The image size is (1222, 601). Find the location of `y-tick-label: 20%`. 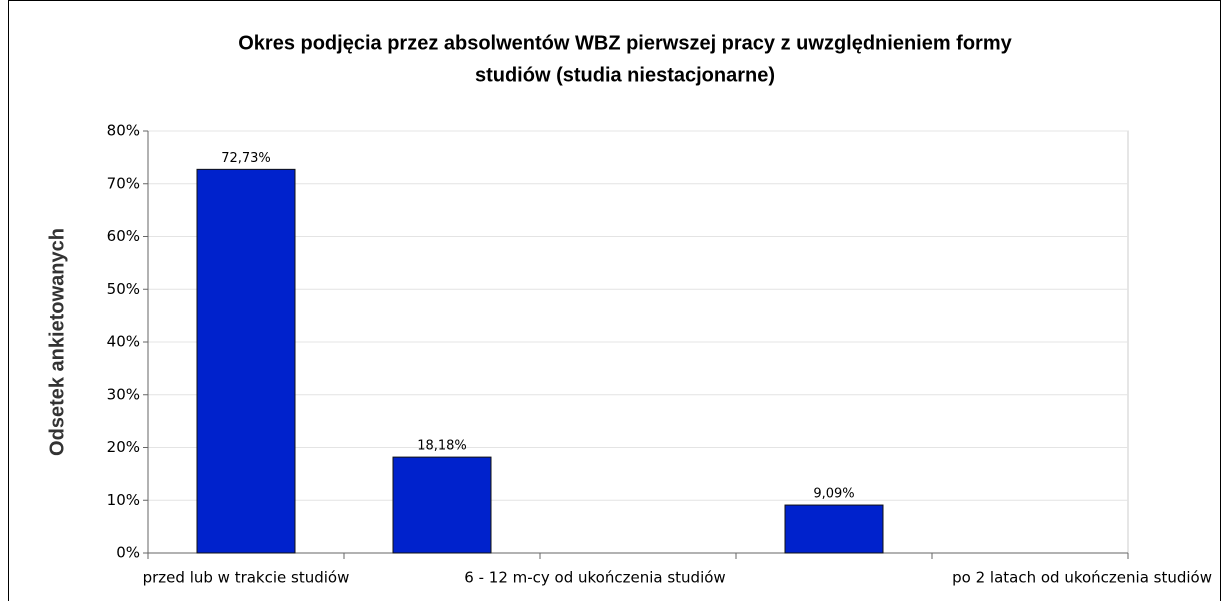

y-tick-label: 20% is located at coordinates (123, 447).